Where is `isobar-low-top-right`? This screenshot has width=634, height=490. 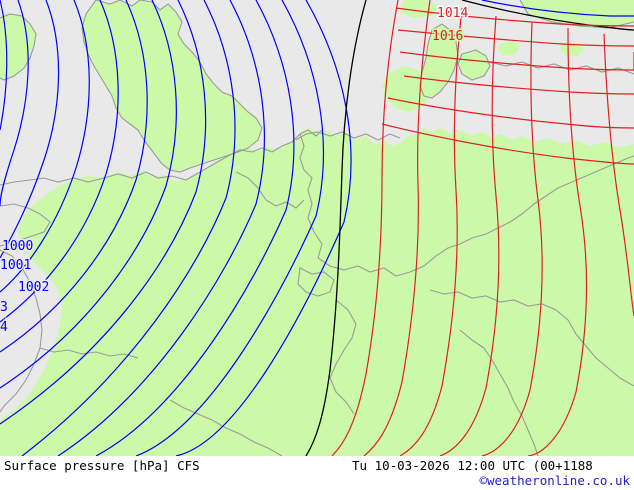 isobar-low-top-right is located at coordinates (557, 8).